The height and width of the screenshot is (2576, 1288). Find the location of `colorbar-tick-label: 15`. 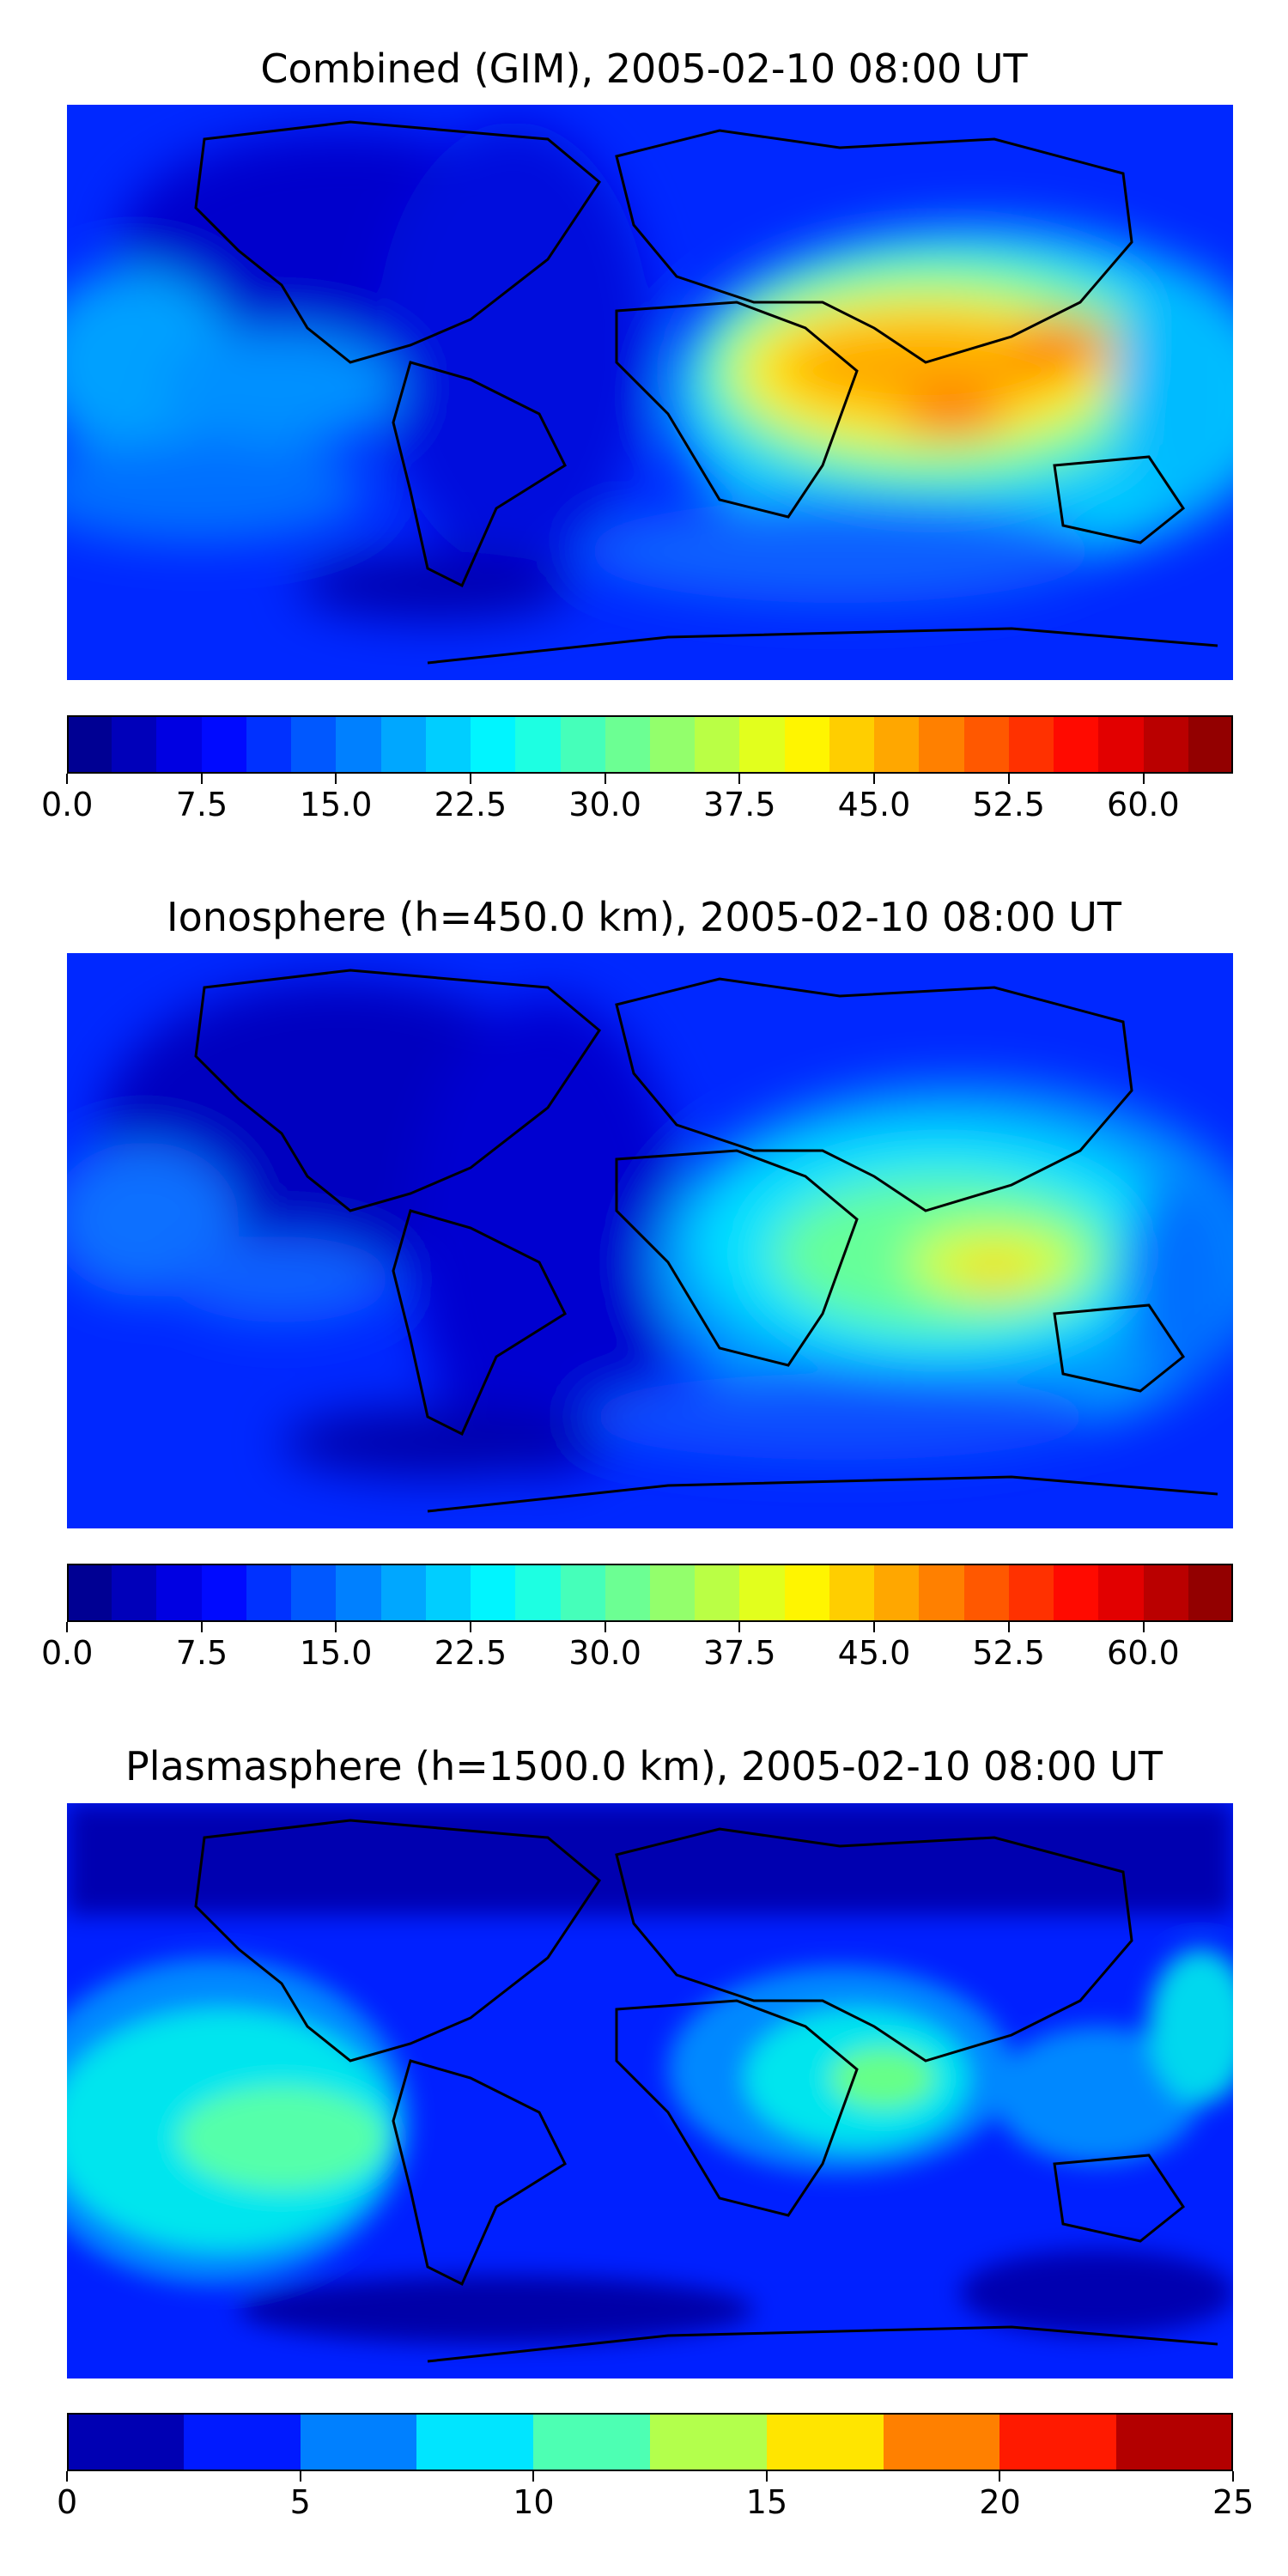

colorbar-tick-label: 15 is located at coordinates (766, 2502).